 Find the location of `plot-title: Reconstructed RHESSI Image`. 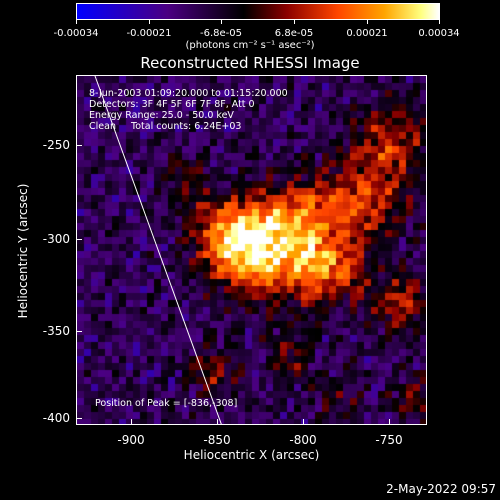

plot-title: Reconstructed RHESSI Image is located at coordinates (250, 63).